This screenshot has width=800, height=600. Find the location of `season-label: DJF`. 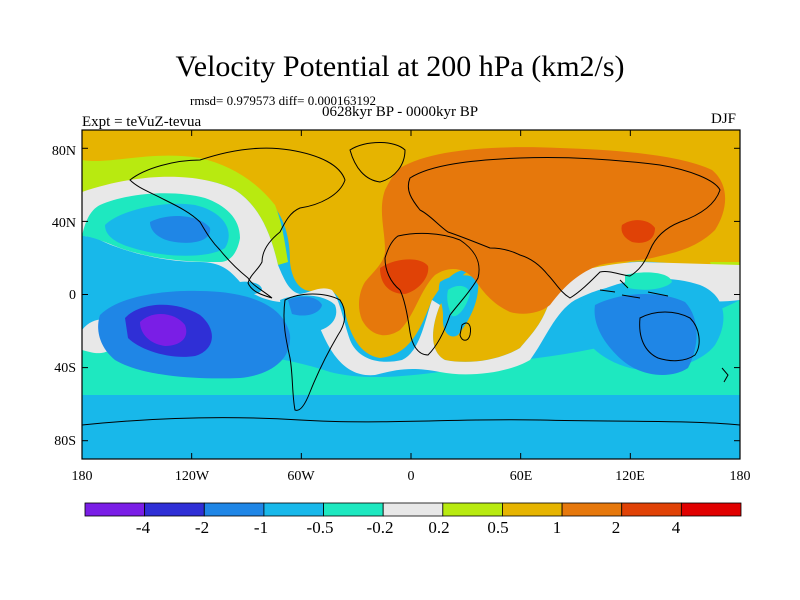

season-label: DJF is located at coordinates (724, 119).